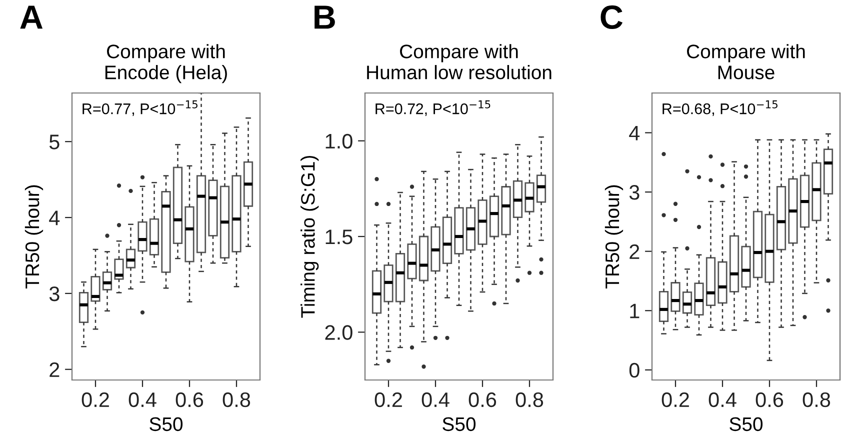  What do you see at coordinates (611, 17) in the screenshot?
I see `text: C` at bounding box center [611, 17].